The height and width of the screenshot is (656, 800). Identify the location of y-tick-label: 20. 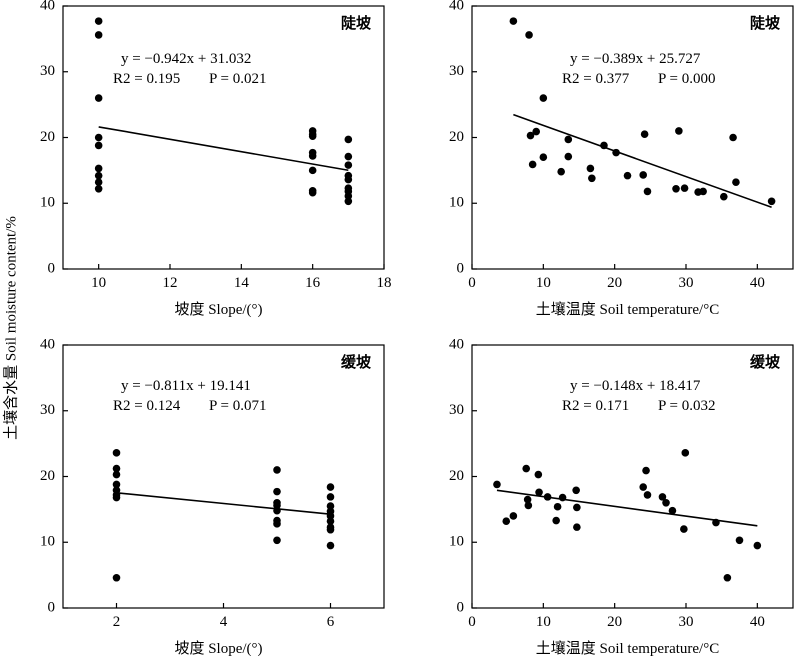
(456, 476).